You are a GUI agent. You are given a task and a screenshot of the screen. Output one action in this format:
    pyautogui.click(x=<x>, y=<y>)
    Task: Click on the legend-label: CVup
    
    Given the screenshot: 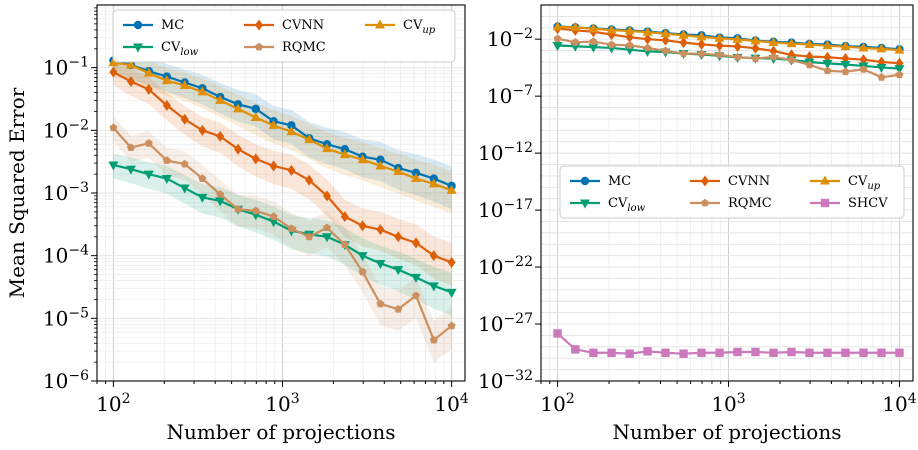 What is the action you would take?
    pyautogui.click(x=419, y=27)
    